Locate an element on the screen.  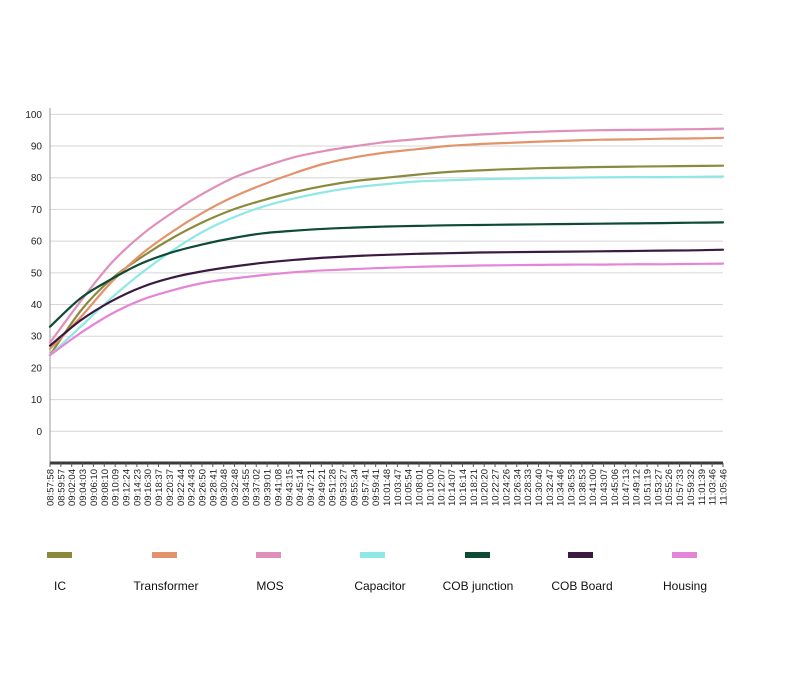
x-tick-label: 09:41:08 is located at coordinates (278, 487).